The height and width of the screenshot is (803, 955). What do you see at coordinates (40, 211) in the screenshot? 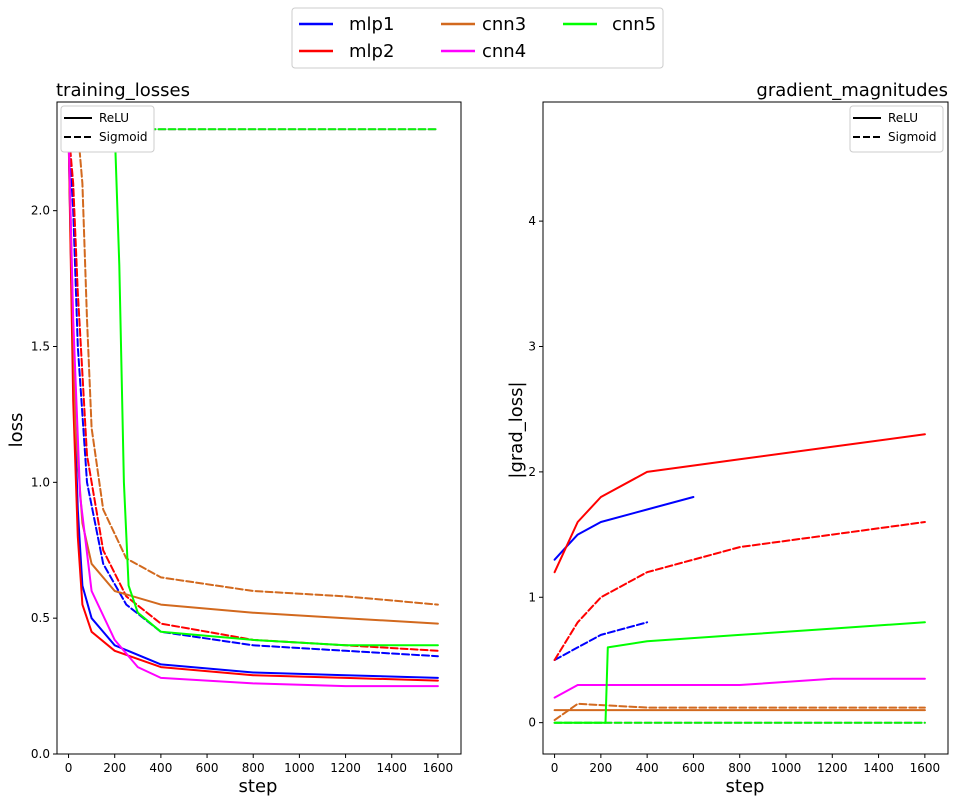
I see `y-tick-label-2-0-training-losses: 2.0` at bounding box center [40, 211].